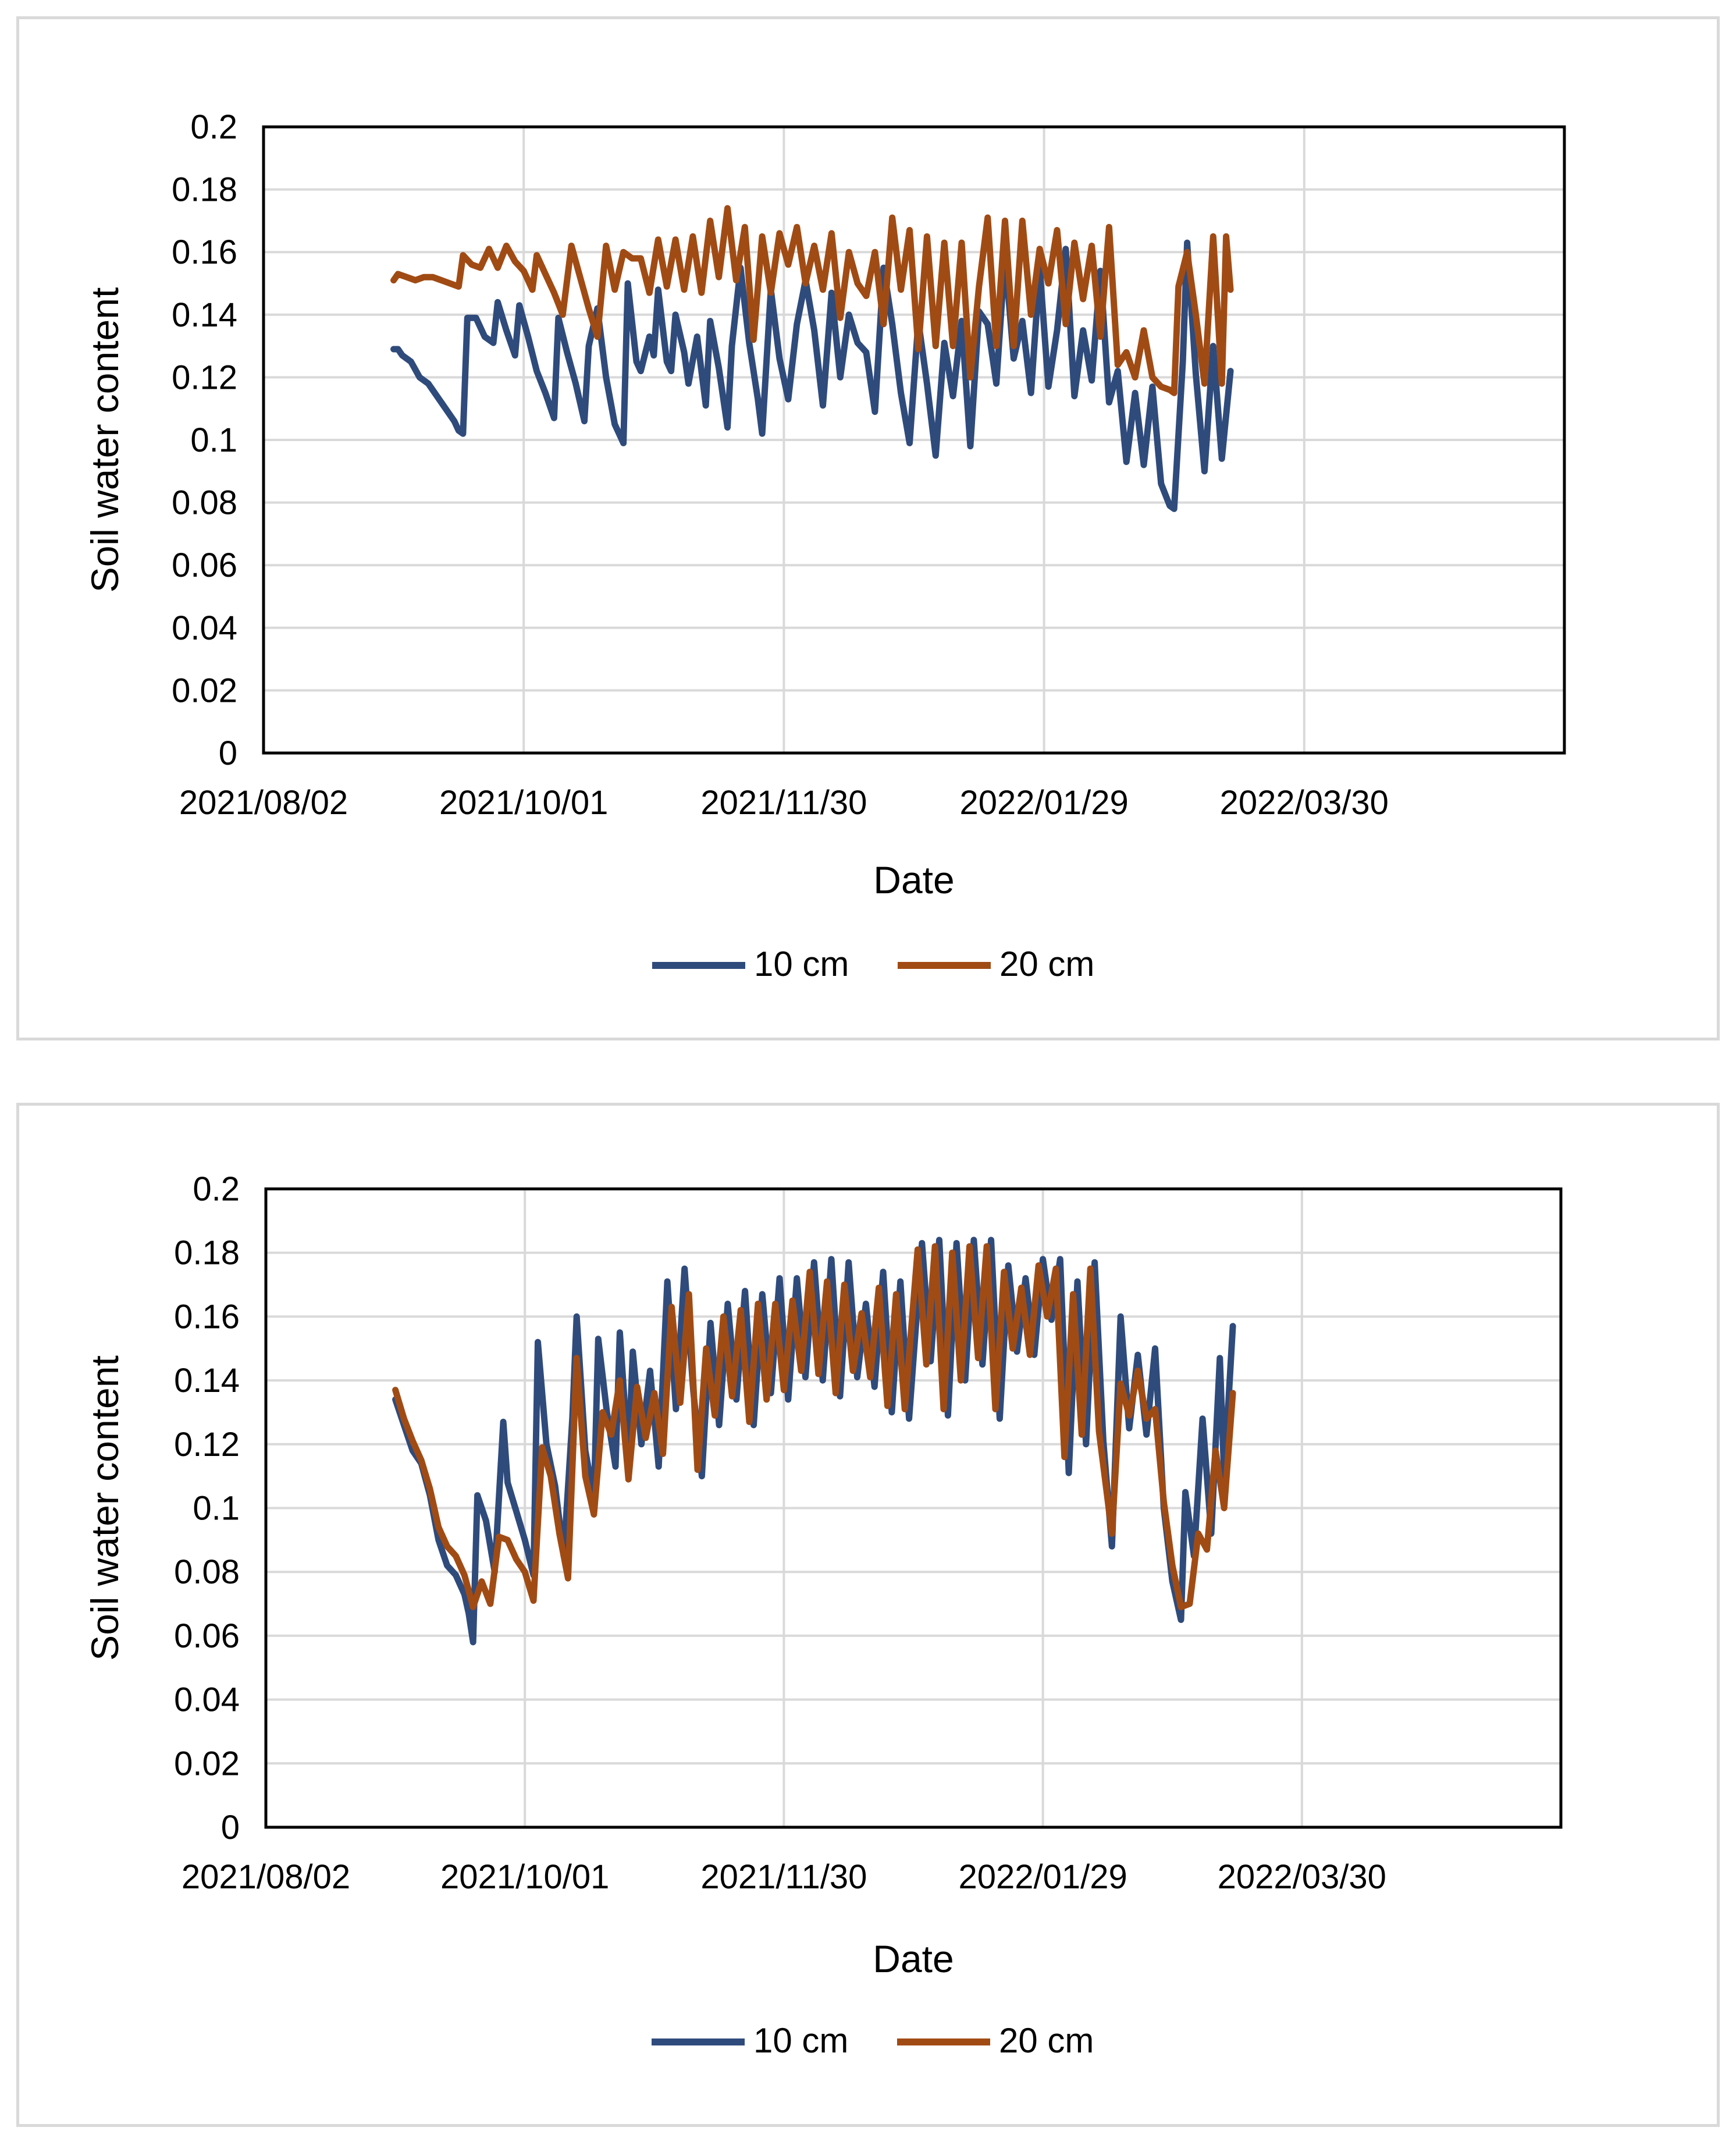  What do you see at coordinates (204, 377) in the screenshot?
I see `chart-1-y-tick-label: 0.12` at bounding box center [204, 377].